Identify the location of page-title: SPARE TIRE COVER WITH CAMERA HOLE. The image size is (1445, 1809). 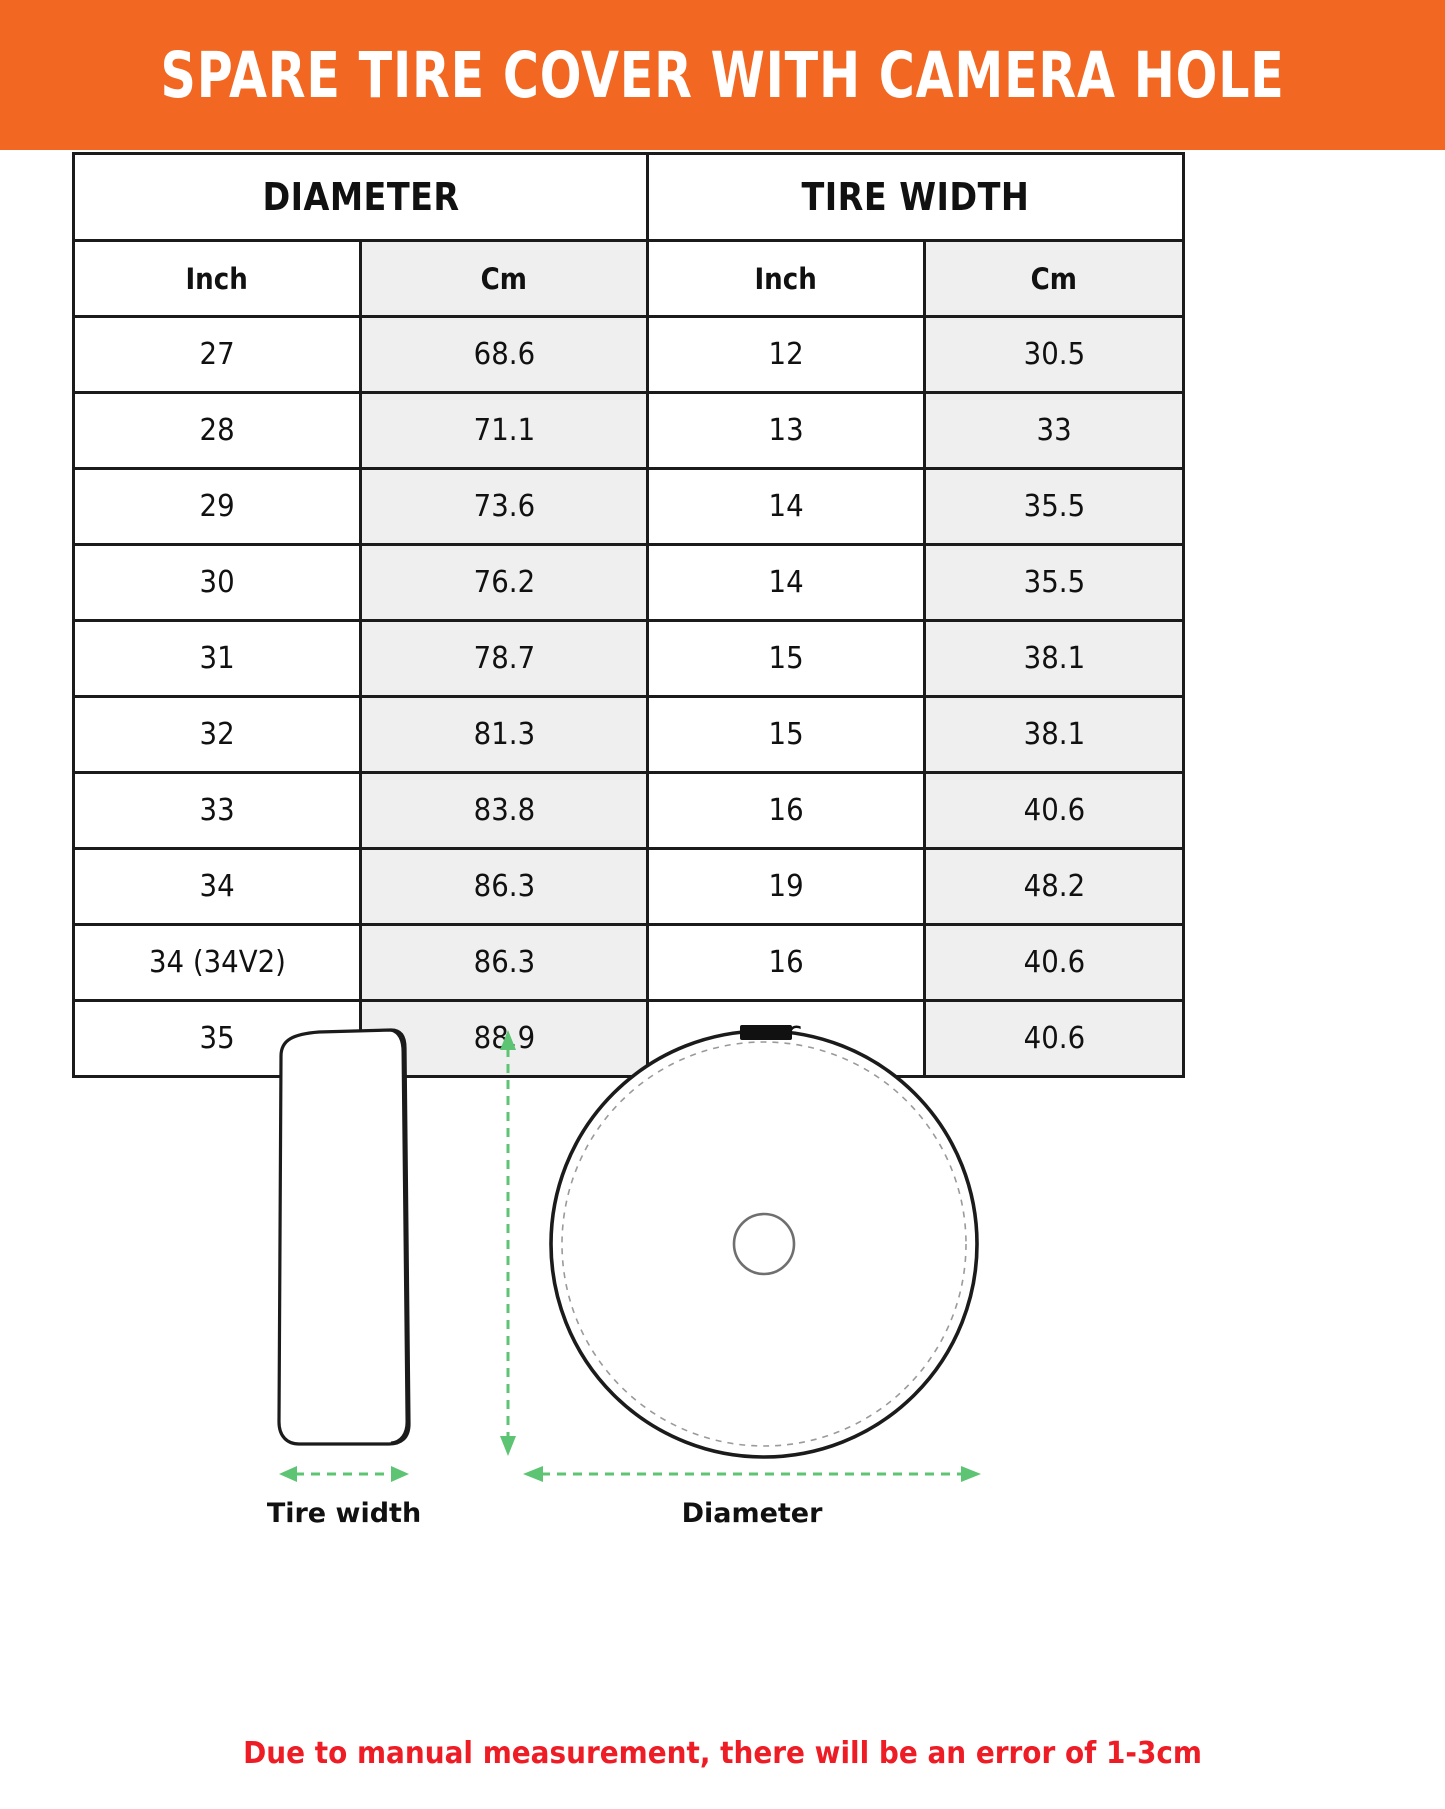
(722, 75).